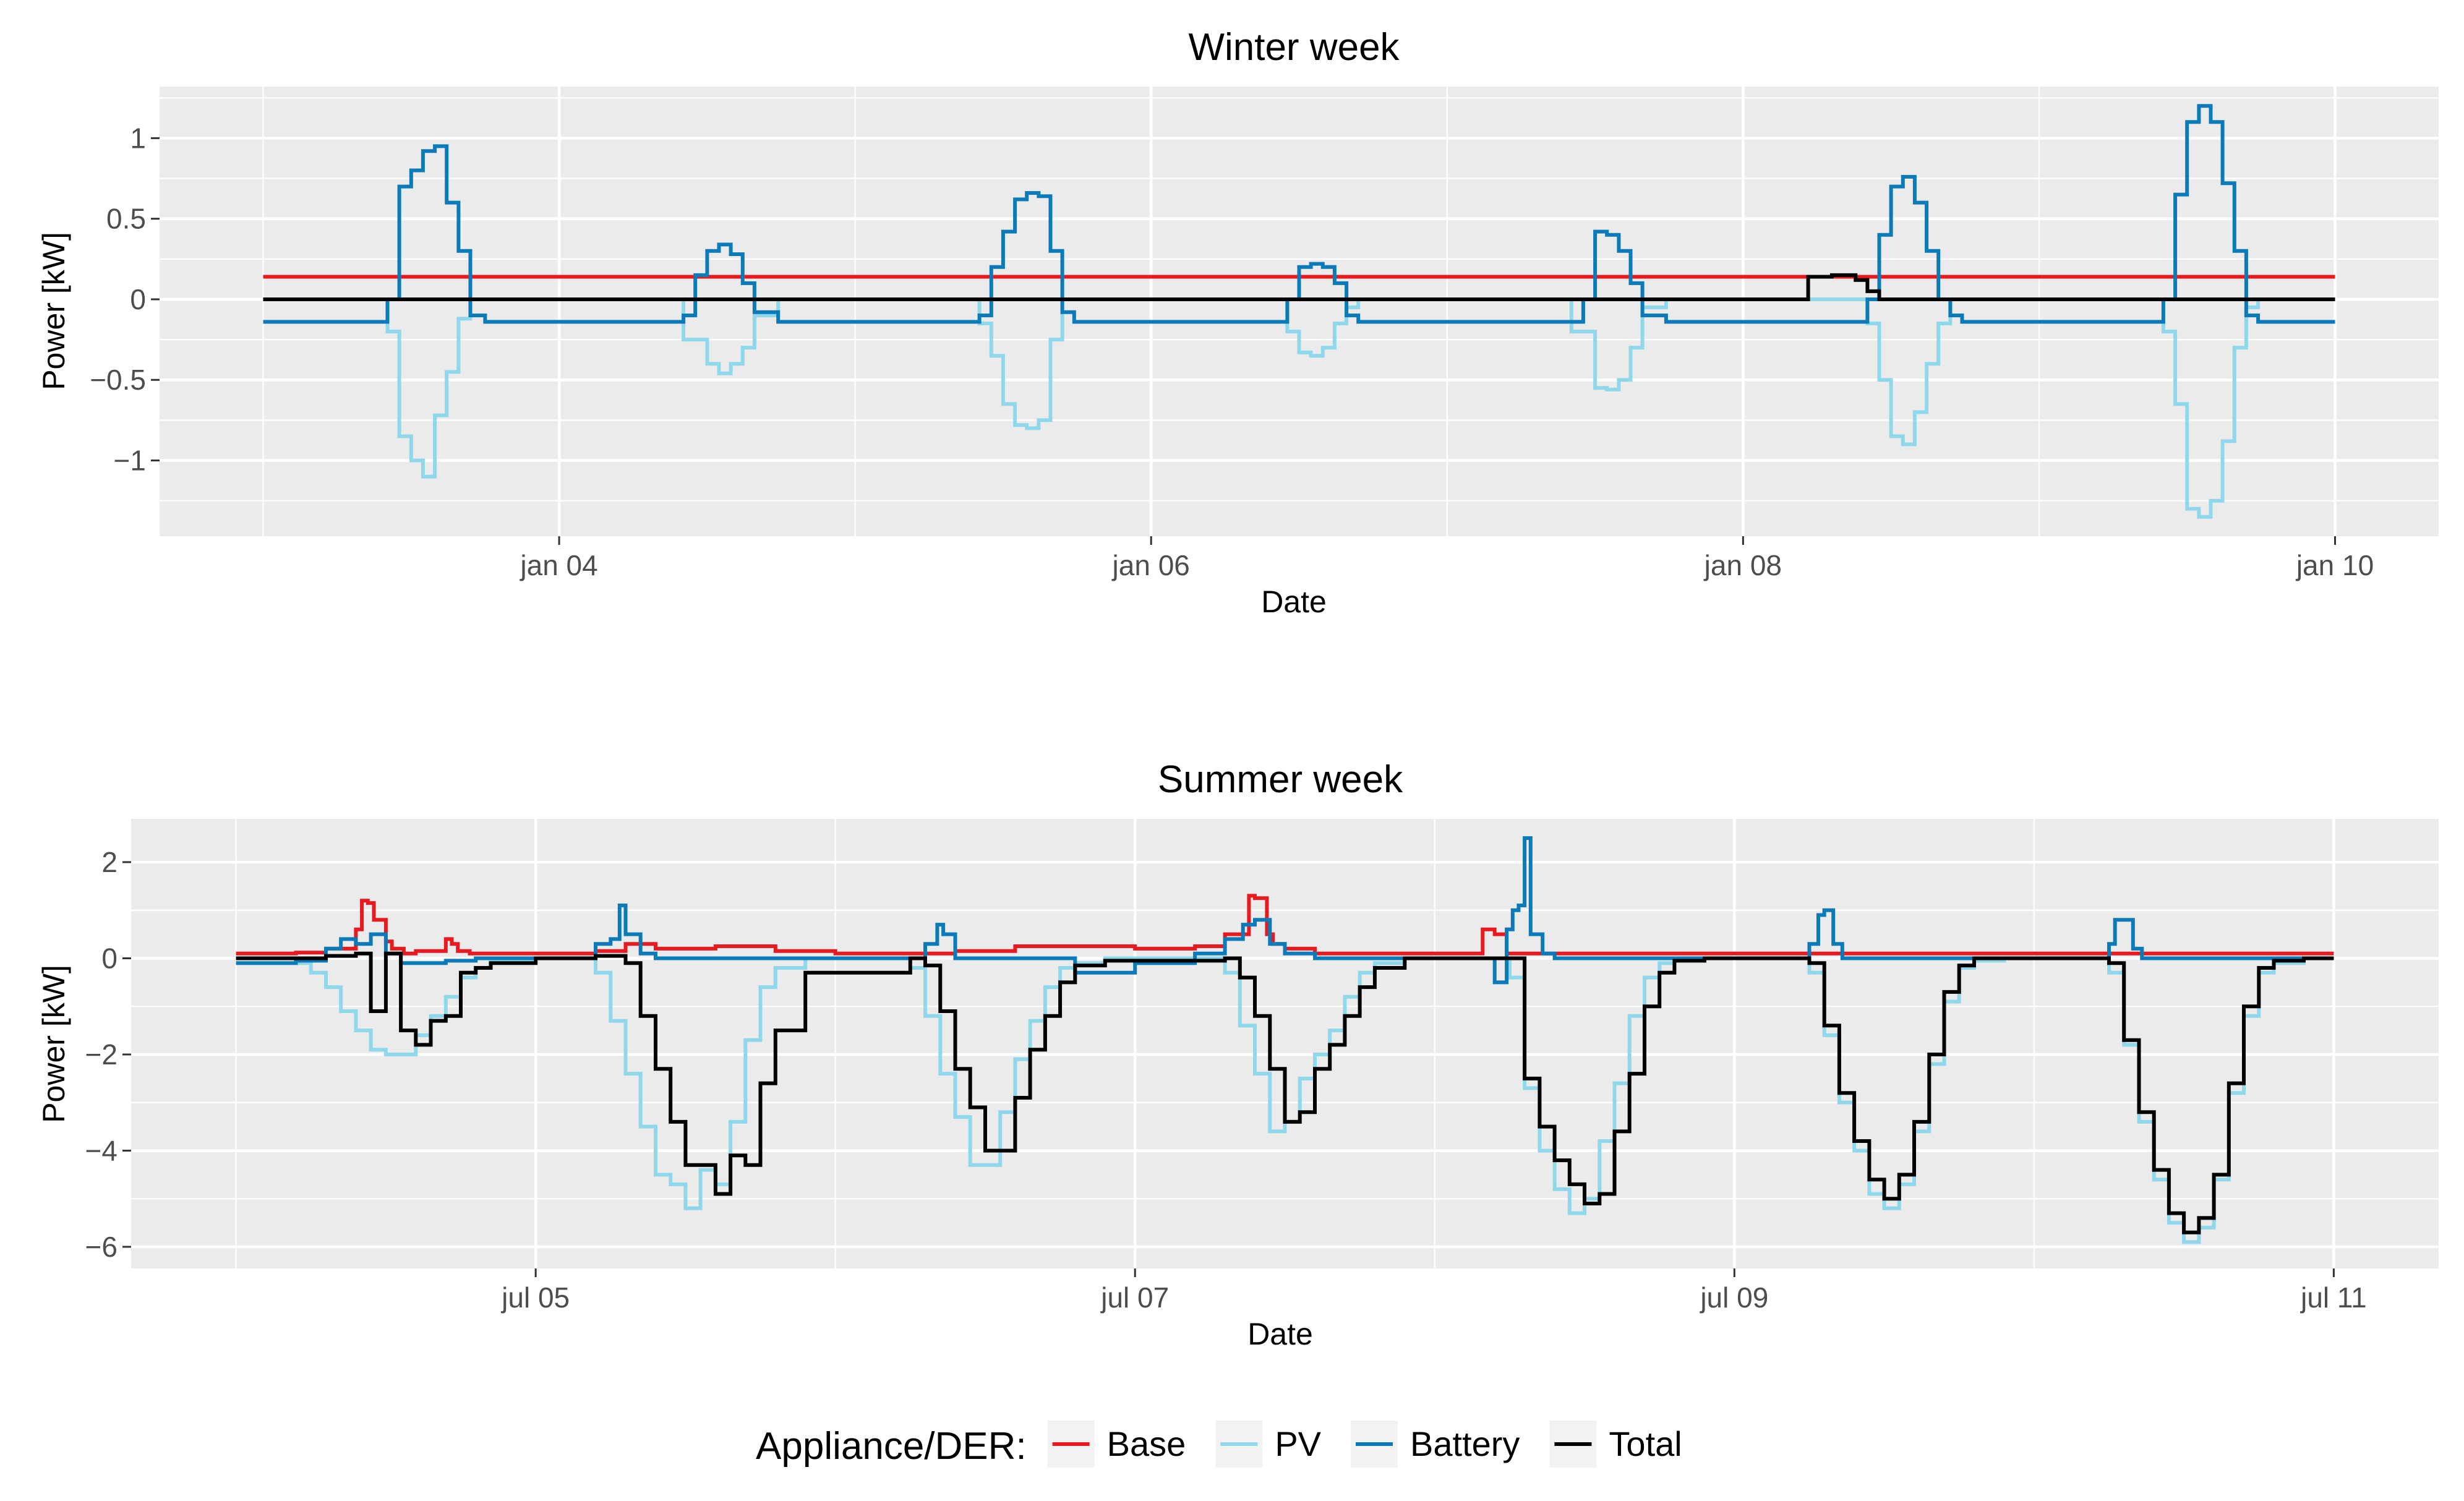 This screenshot has height=1501, width=2464. Describe the element at coordinates (1733, 1297) in the screenshot. I see `summer-x-tick-label: jul 09` at that location.